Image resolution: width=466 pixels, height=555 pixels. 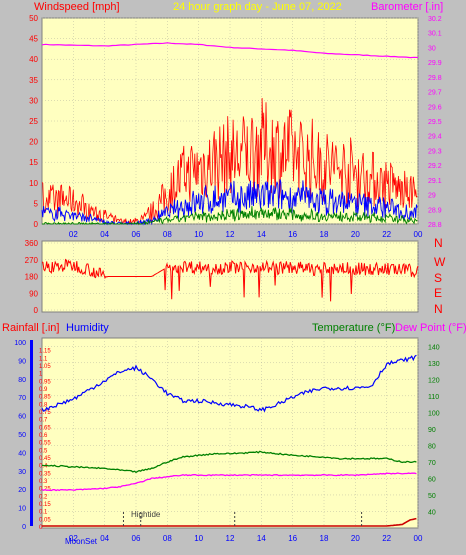 I want to click on temperature-time-tick-label: 10, so click(x=198, y=538).